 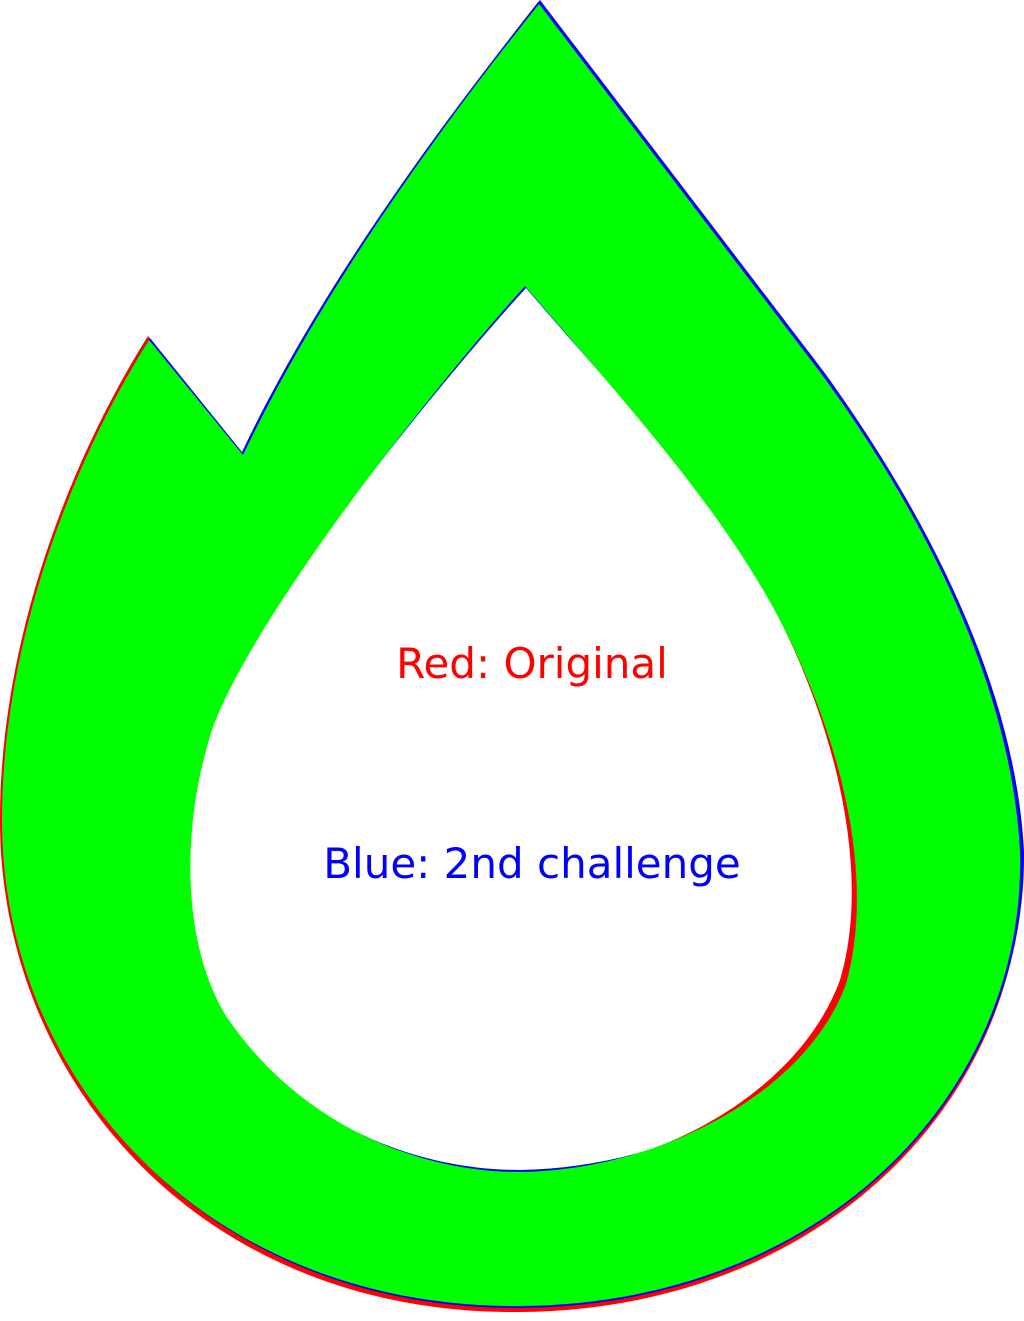 What do you see at coordinates (532, 663) in the screenshot?
I see `legend-original-label: Red: Original` at bounding box center [532, 663].